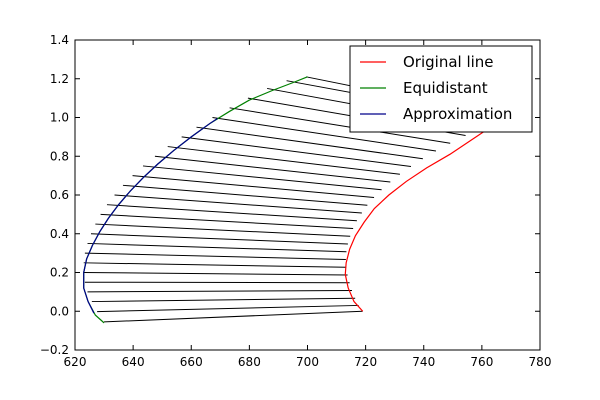 The width and height of the screenshot is (600, 400). What do you see at coordinates (445, 88) in the screenshot?
I see `legend-label: Equidistant` at bounding box center [445, 88].